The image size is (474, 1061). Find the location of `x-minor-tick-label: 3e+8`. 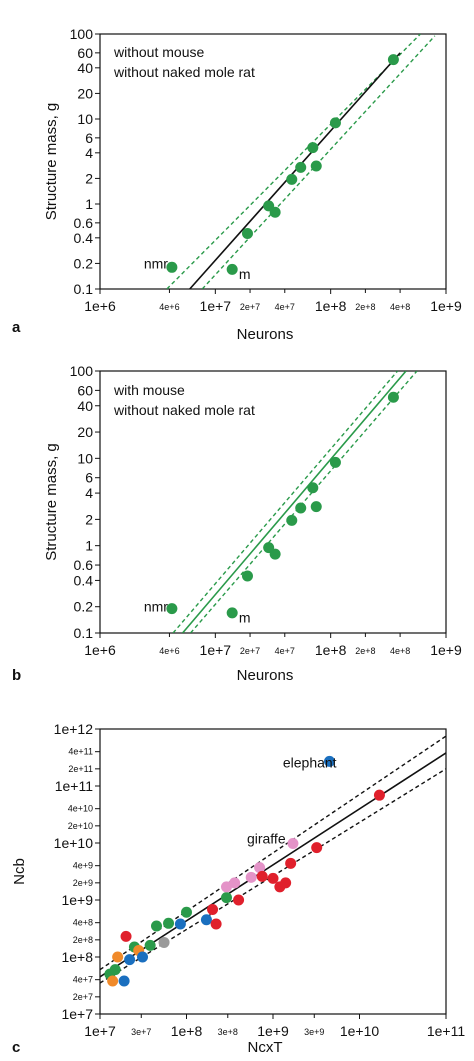

x-minor-tick-label: 3e+8 is located at coordinates (228, 1032).